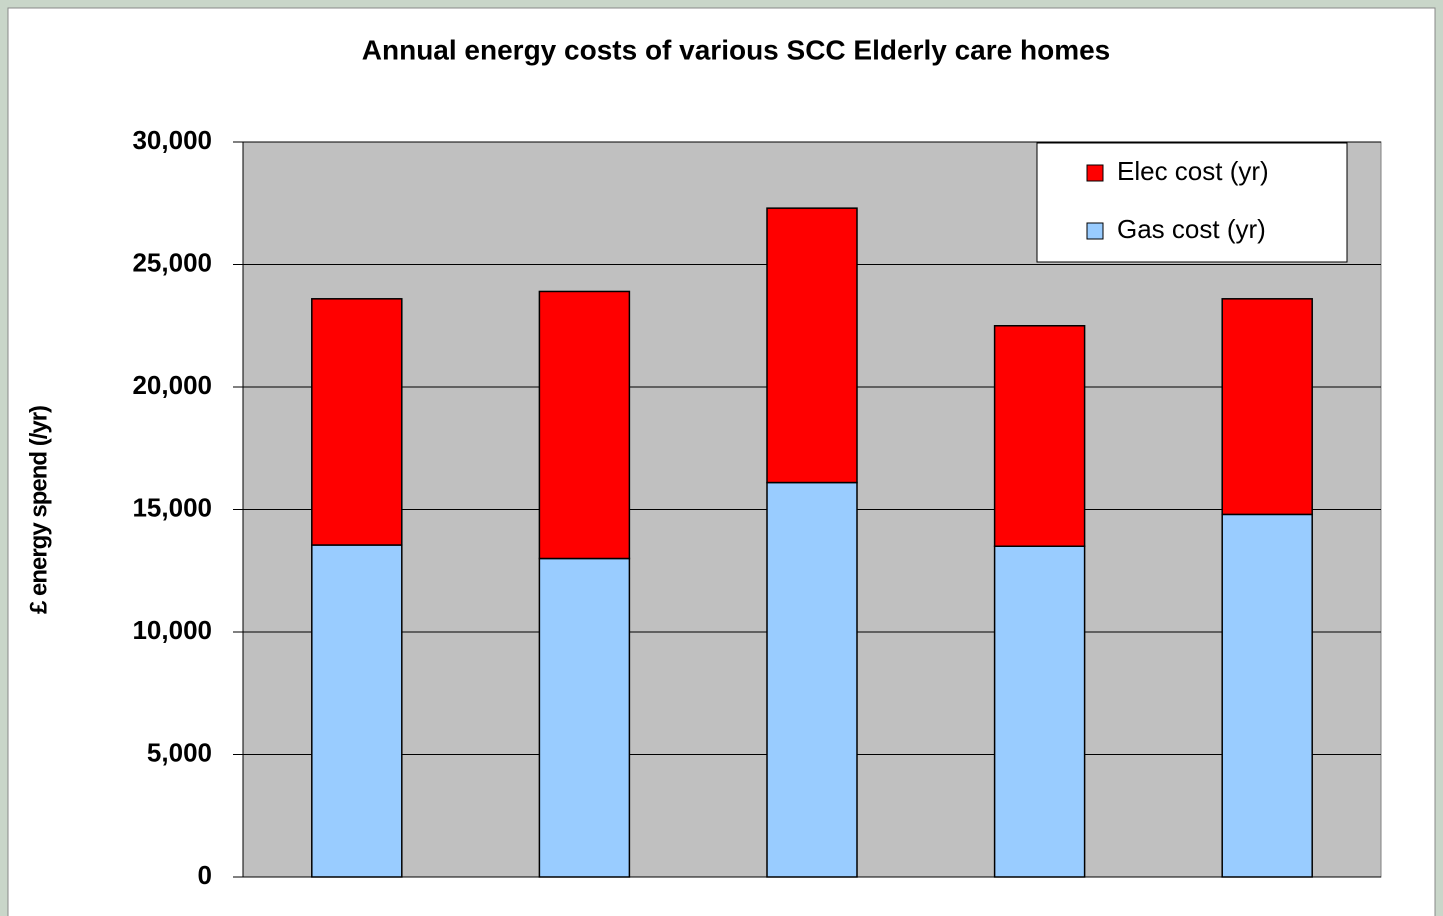 The height and width of the screenshot is (916, 1443). What do you see at coordinates (1193, 171) in the screenshot?
I see `legend-label: Elec cost (yr)` at bounding box center [1193, 171].